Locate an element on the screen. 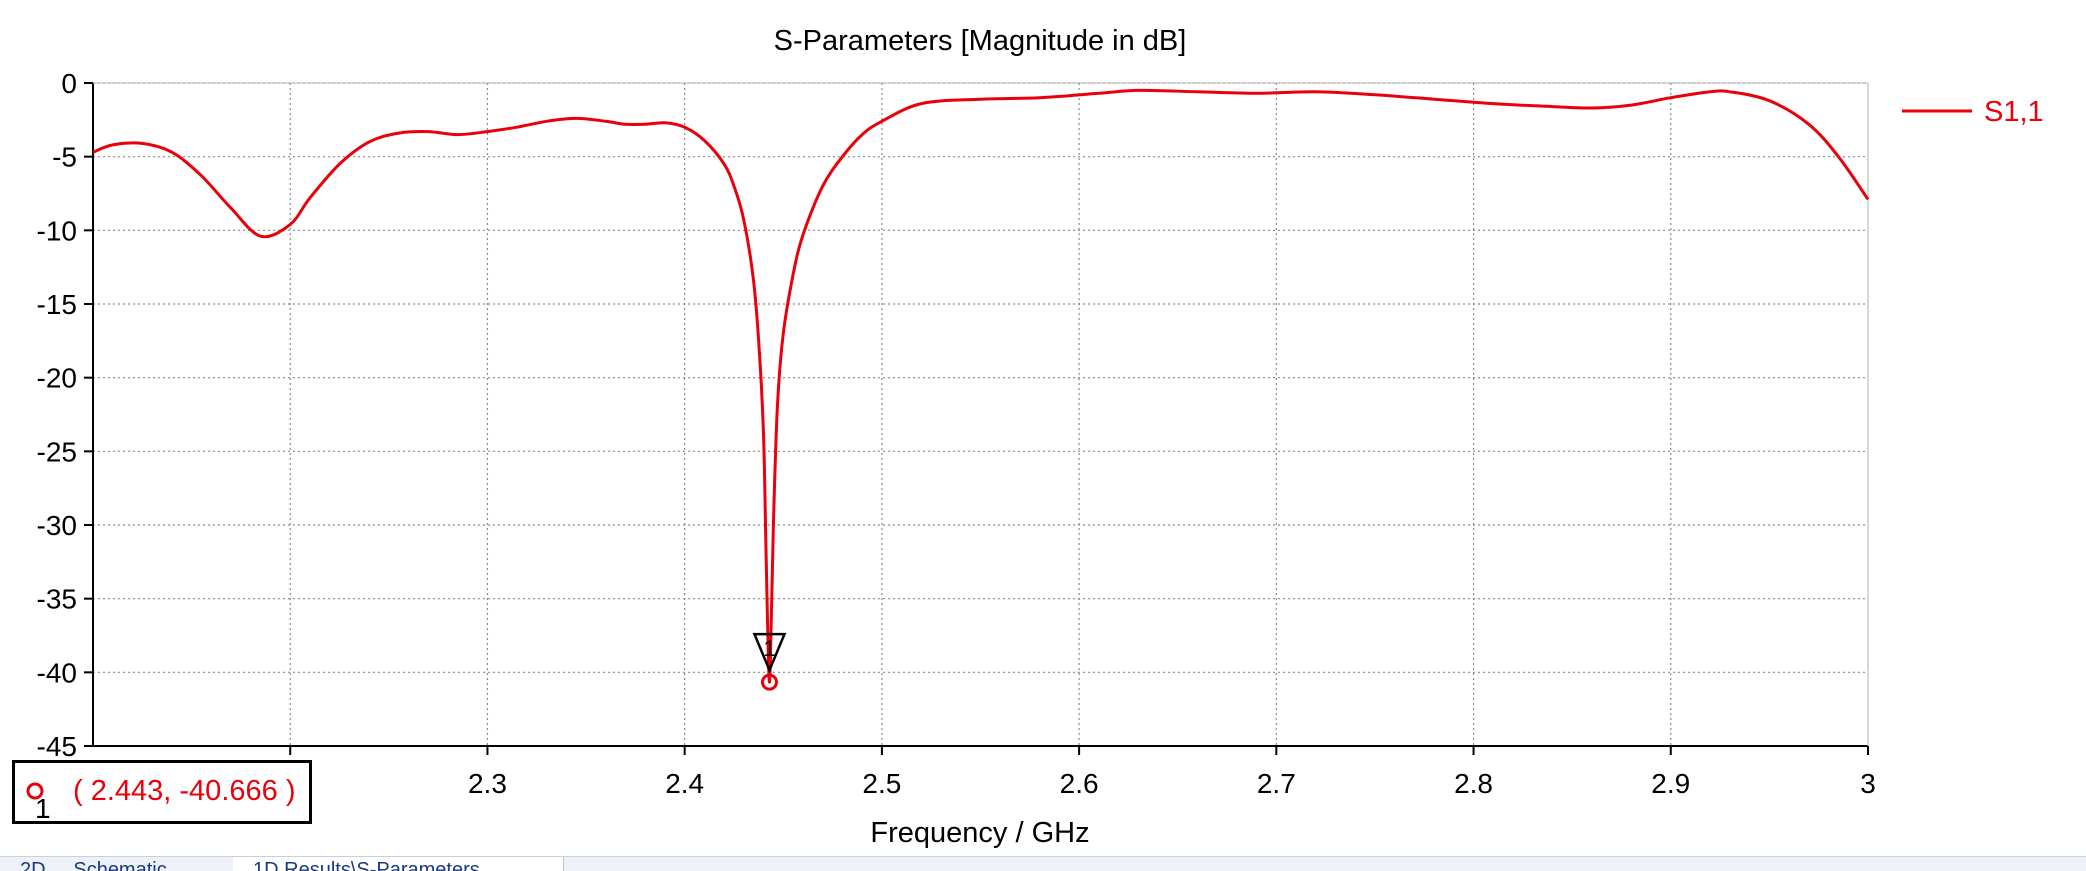 The height and width of the screenshot is (871, 2086). x-tick-label: 2.4 is located at coordinates (684, 783).